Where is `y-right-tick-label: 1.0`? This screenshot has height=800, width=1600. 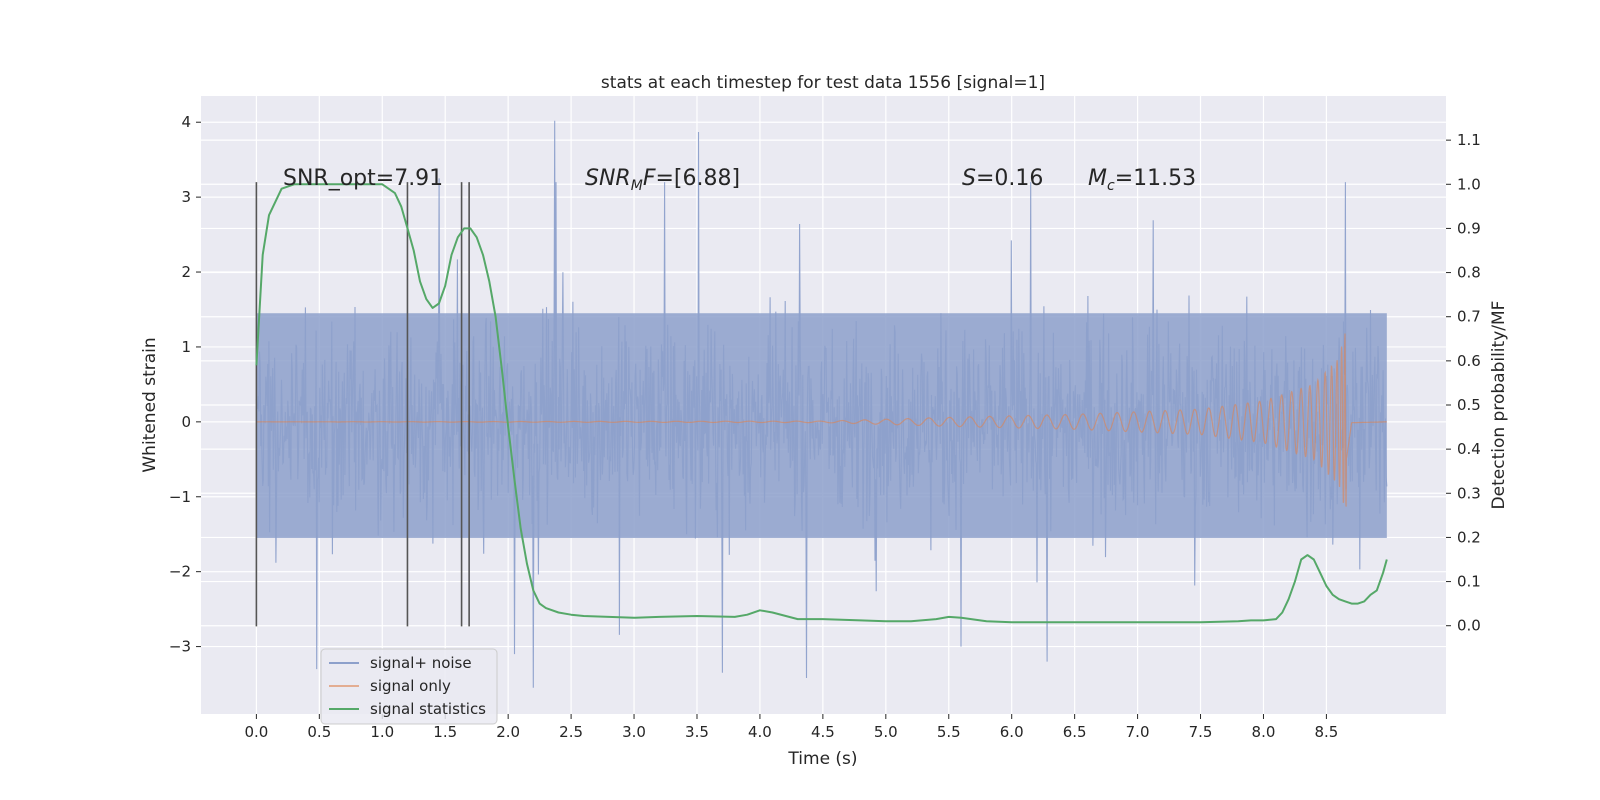 y-right-tick-label: 1.0 is located at coordinates (1469, 184).